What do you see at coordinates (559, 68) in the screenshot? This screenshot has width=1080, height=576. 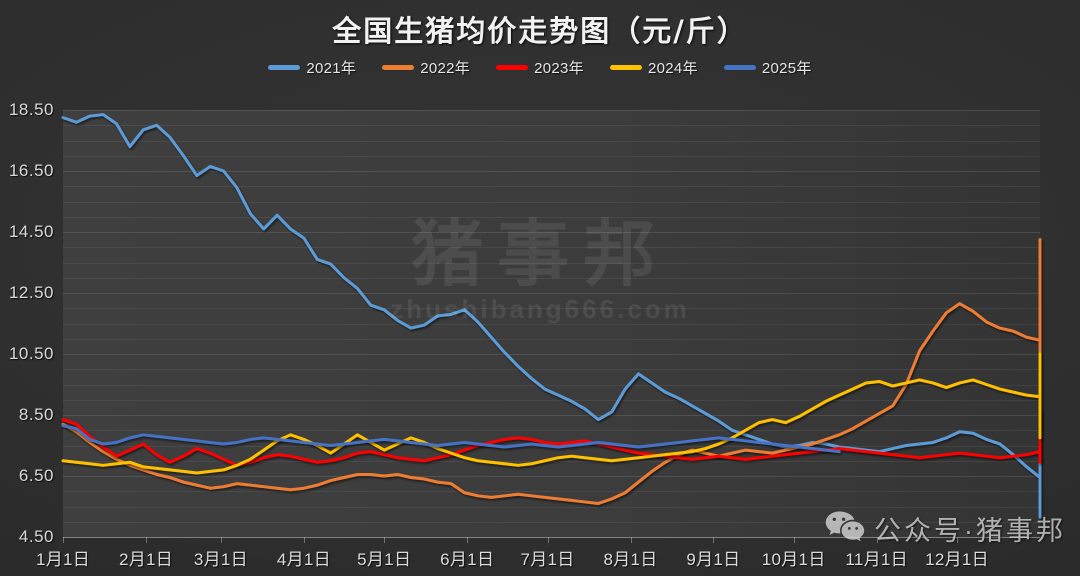 I see `legend-label: 2023年` at bounding box center [559, 68].